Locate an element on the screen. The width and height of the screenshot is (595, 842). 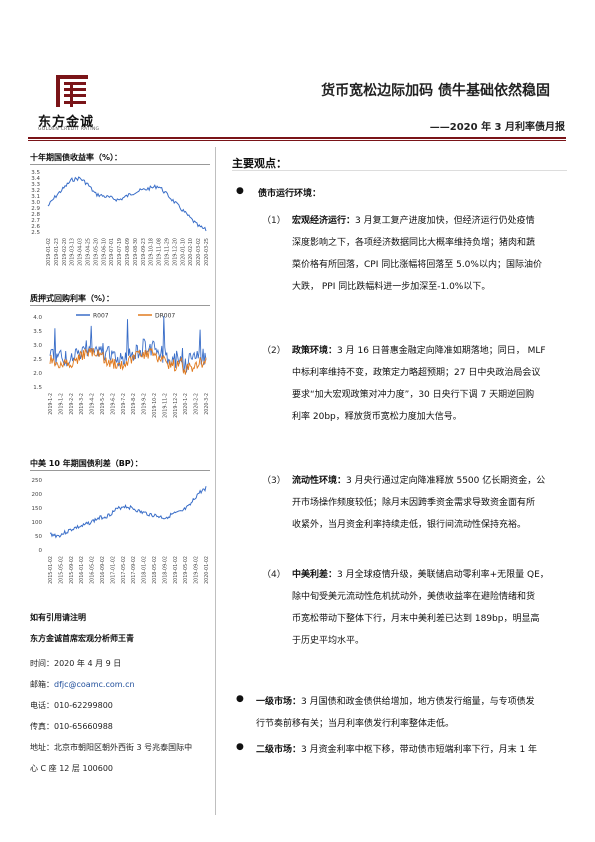
chart3-xtick: 2017-01-02 is located at coordinates (113, 570).